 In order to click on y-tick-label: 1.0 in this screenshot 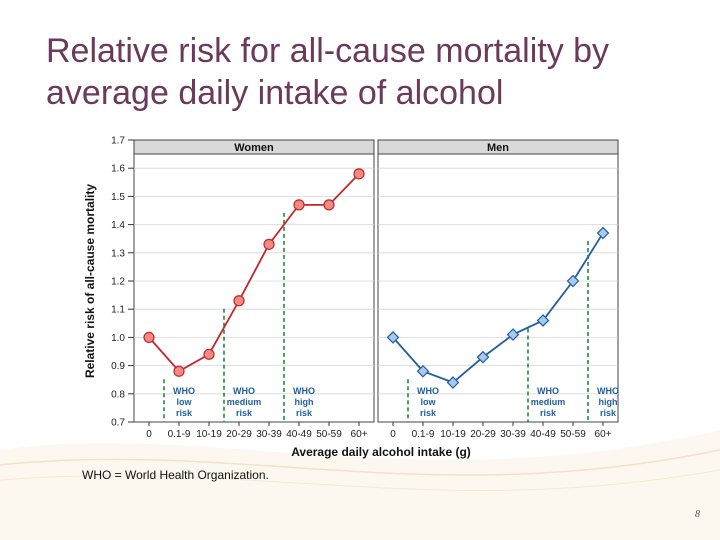, I will do `click(118, 338)`.